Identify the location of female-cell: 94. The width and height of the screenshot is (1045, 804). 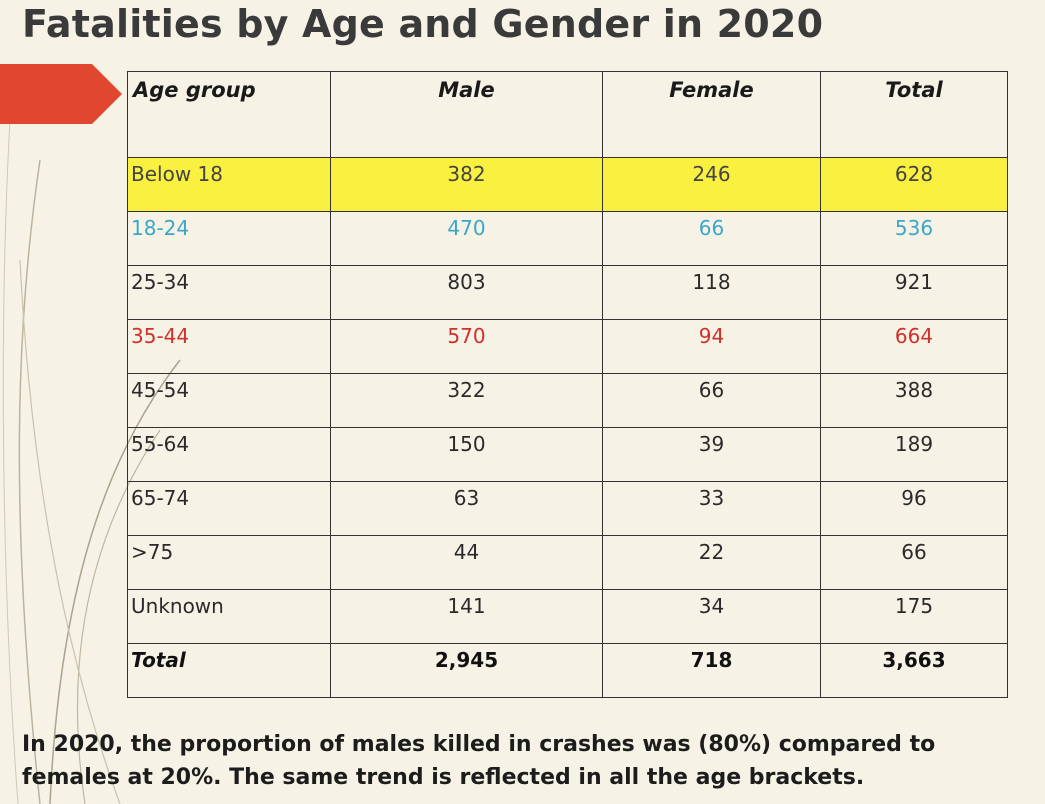
(711, 346).